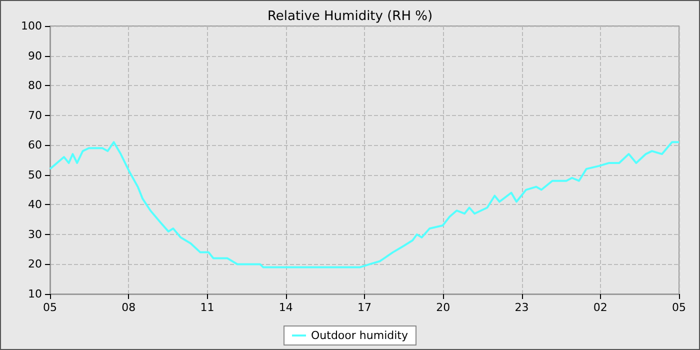 This screenshot has height=350, width=700. I want to click on x-tick-label: 11, so click(207, 307).